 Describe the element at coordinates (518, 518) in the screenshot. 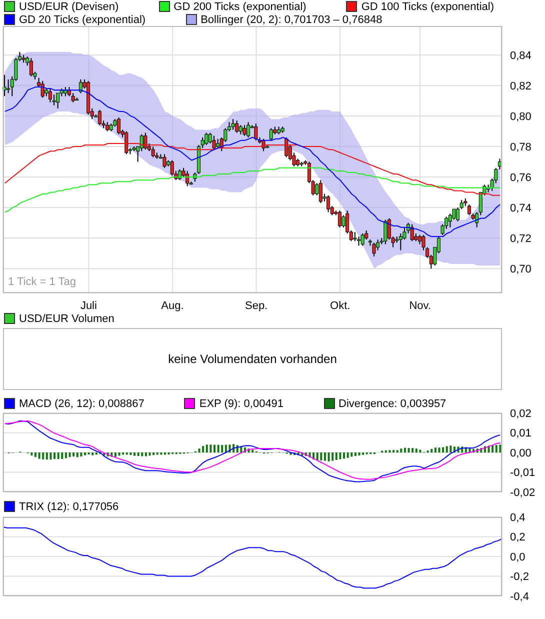

I see `y-tick-label: 0,4` at that location.